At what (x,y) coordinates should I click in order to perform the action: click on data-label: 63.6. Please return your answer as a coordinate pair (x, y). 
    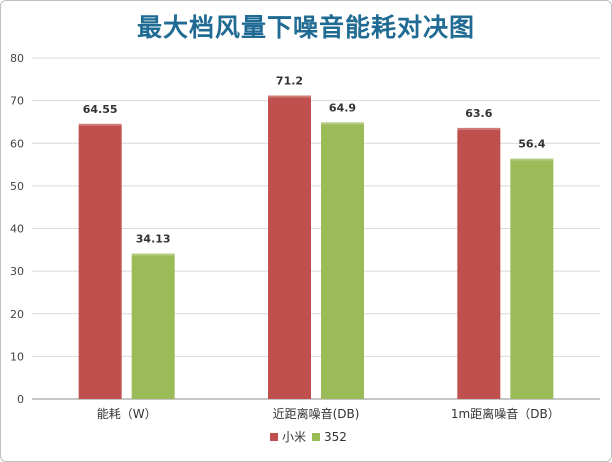
    Looking at the image, I should click on (478, 113).